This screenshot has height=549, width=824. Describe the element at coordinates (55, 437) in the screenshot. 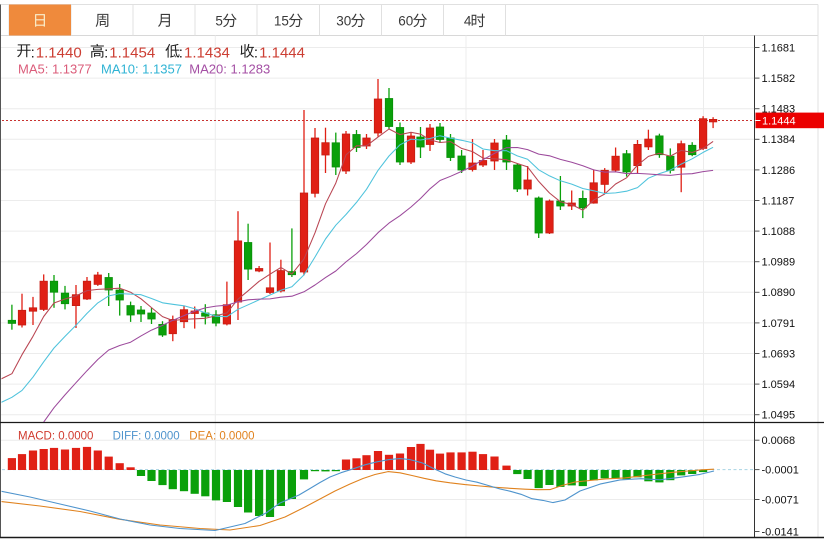

I see `svg-text: MACD: 0.0000` at that location.